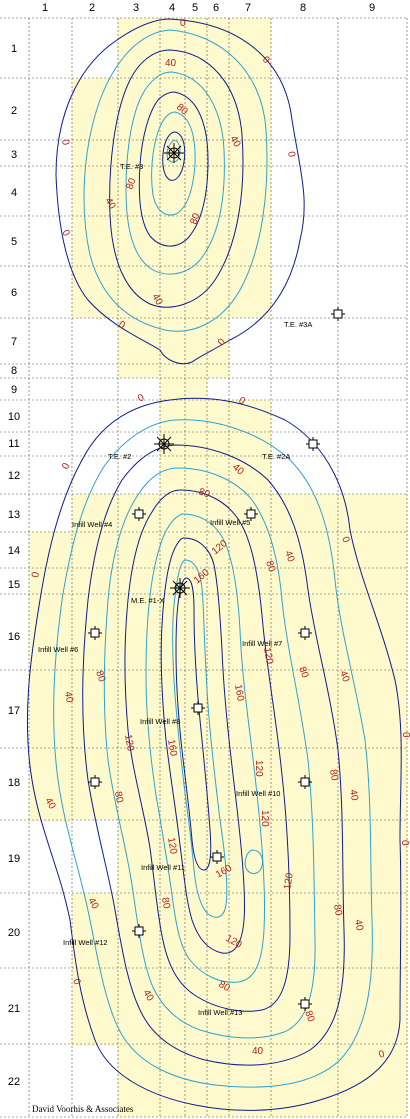 The image size is (410, 1119). I want to click on col-label-4: 4, so click(172, 8).